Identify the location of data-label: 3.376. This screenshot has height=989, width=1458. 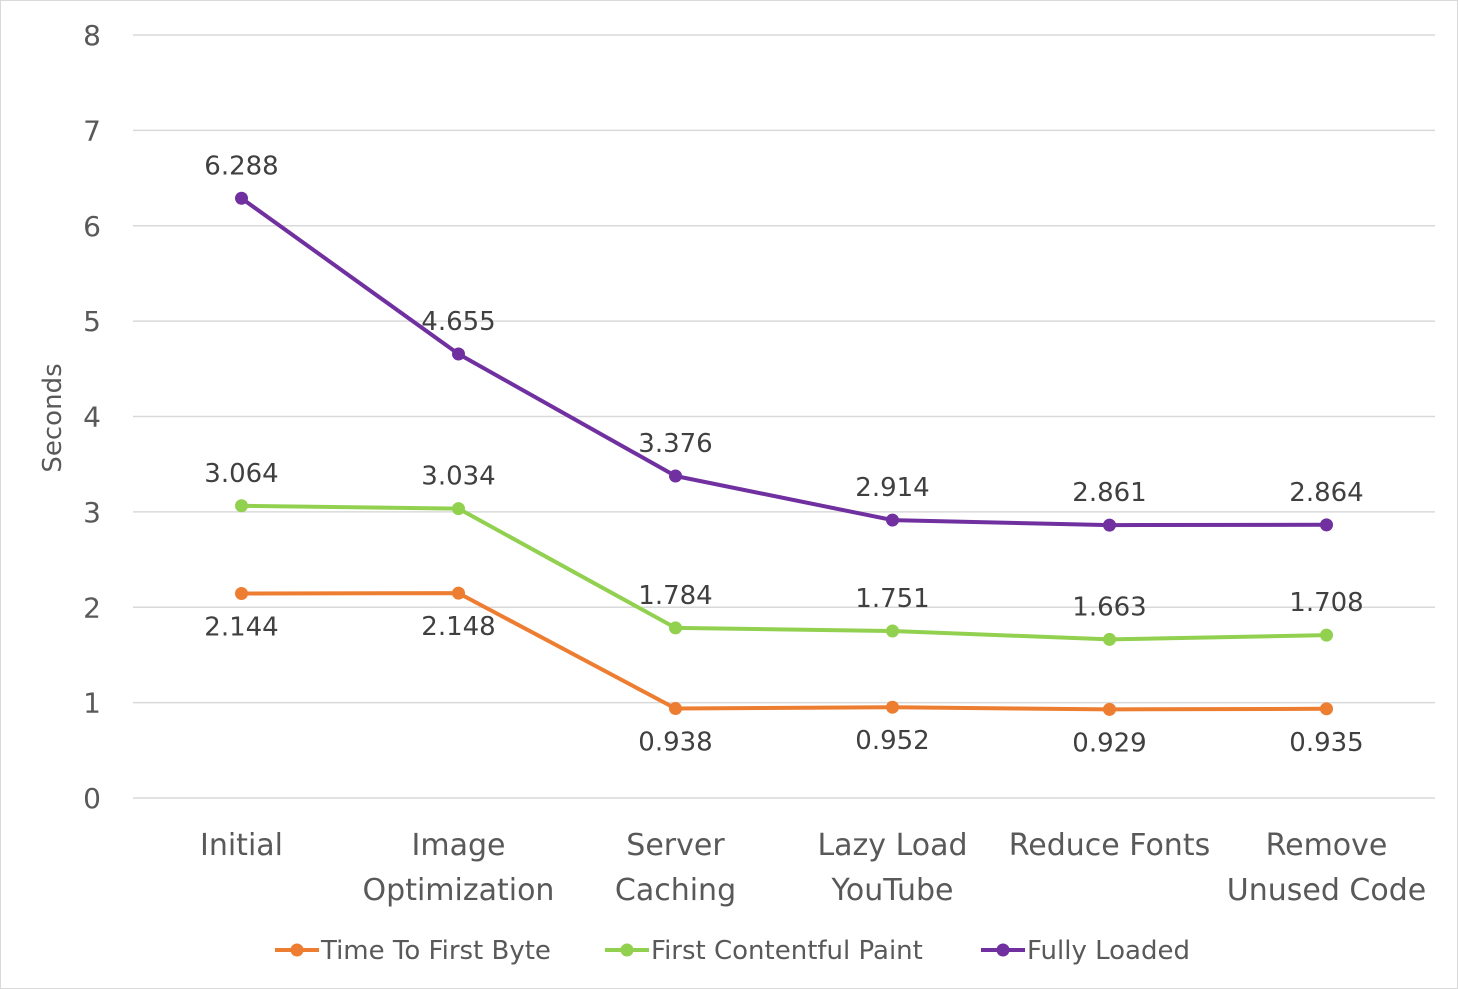
(675, 444).